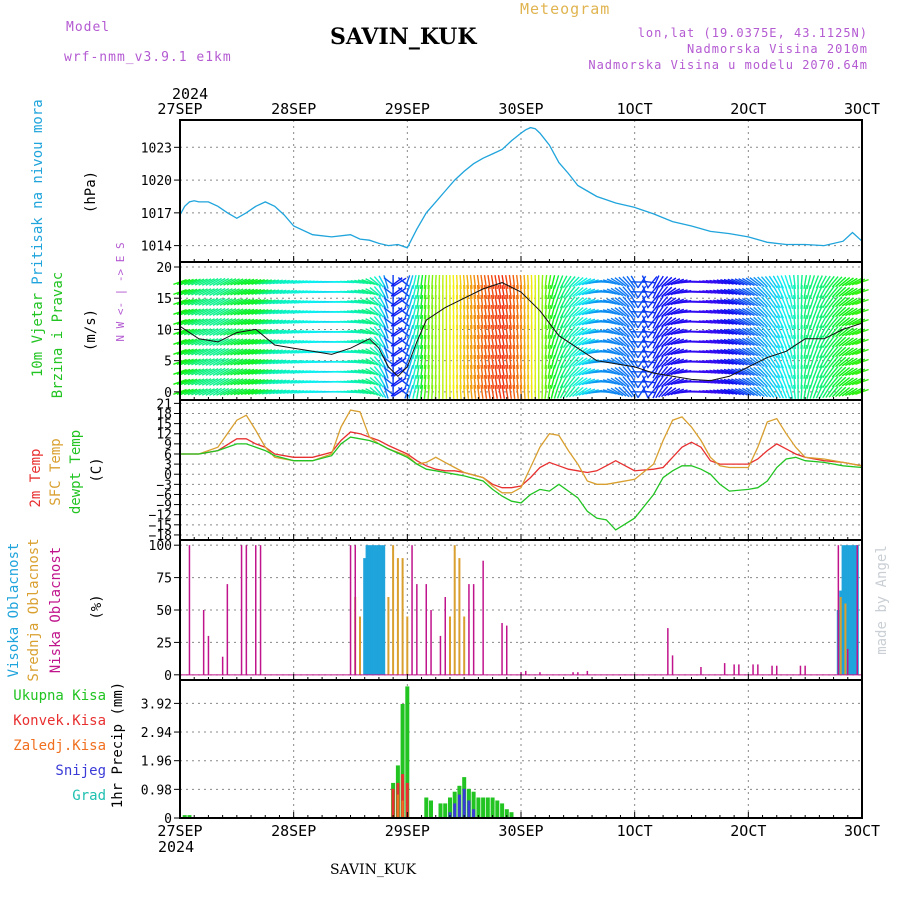 Image resolution: width=900 pixels, height=900 pixels. What do you see at coordinates (164, 330) in the screenshot?
I see `y-tick-label: 10` at bounding box center [164, 330].